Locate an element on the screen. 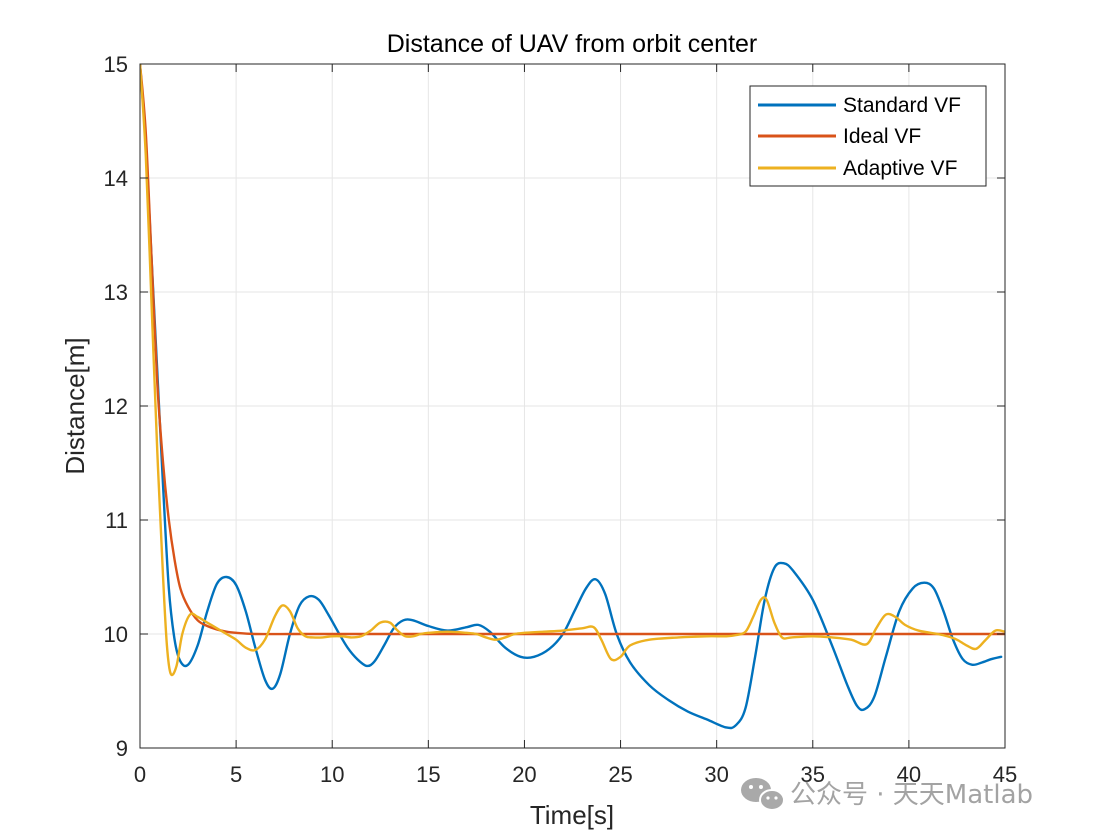  wechat-icon is located at coordinates (763, 794).